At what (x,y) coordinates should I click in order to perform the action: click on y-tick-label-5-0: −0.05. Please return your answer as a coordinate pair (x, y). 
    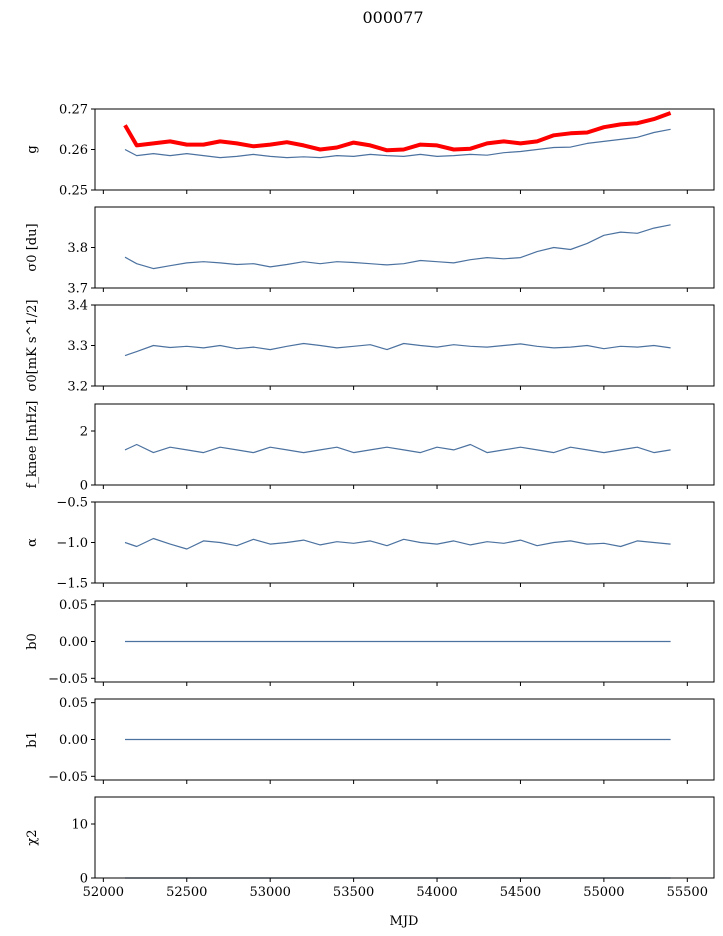
    Looking at the image, I should click on (68, 679).